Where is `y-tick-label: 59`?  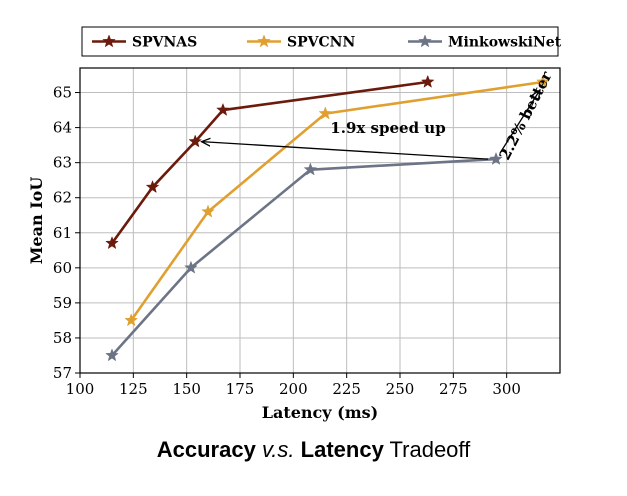
y-tick-label: 59 is located at coordinates (62, 303).